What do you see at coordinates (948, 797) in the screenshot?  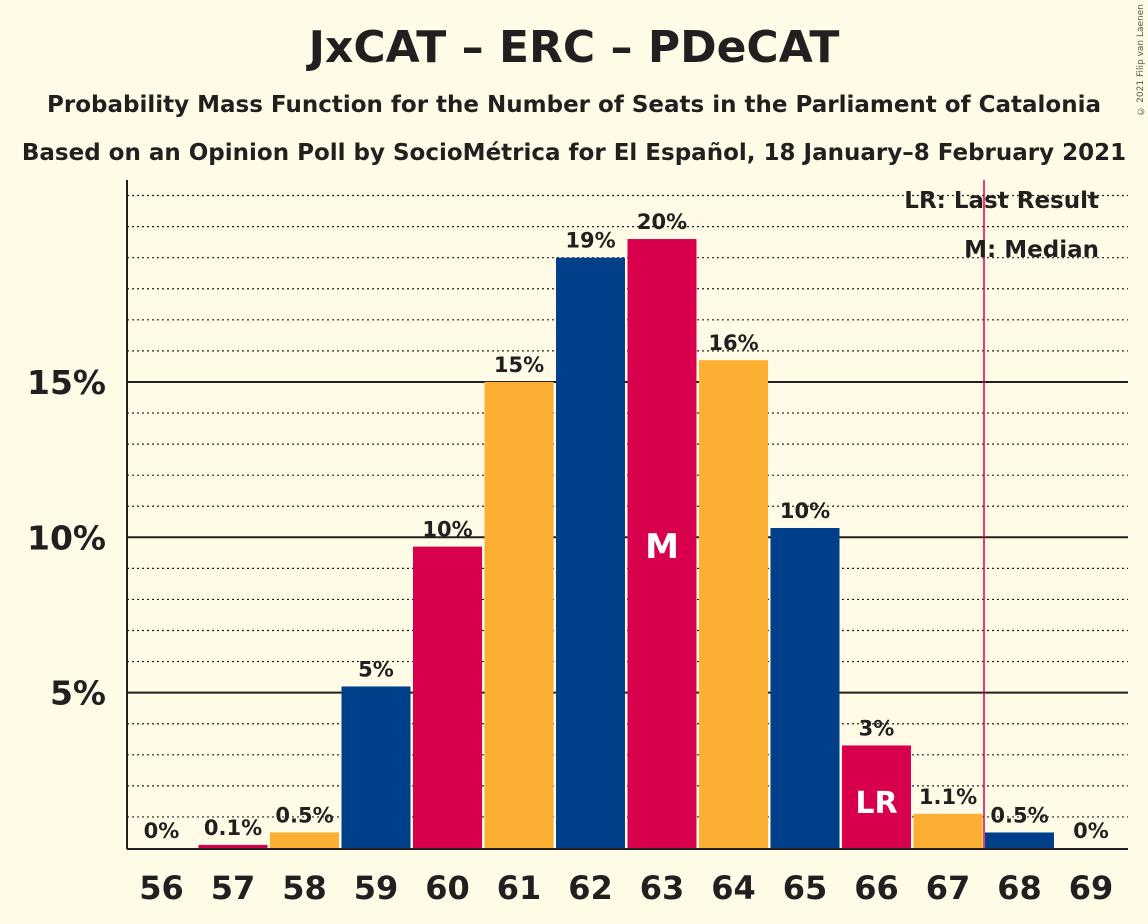 I see `data-label: 1.1%` at bounding box center [948, 797].